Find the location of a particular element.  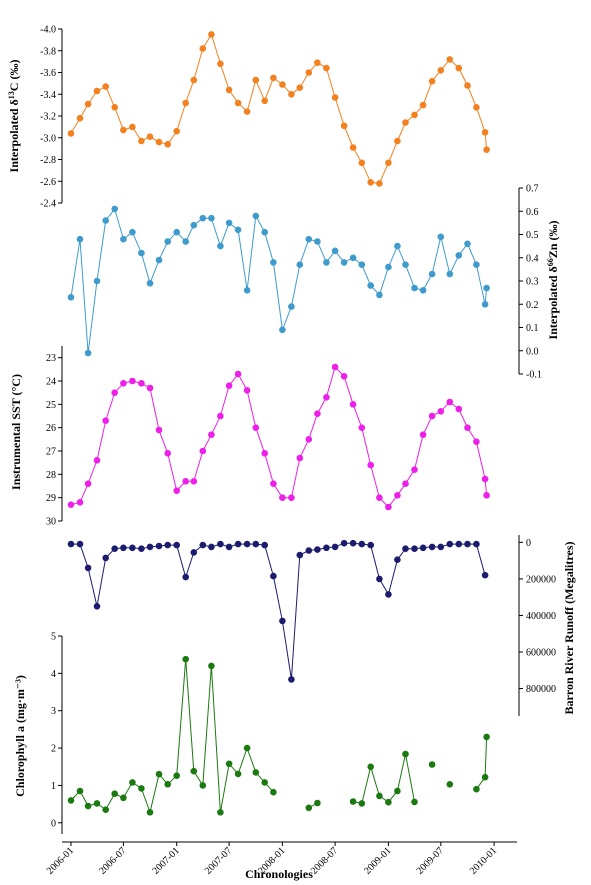

y-tick-label-d66zn: 0.5 is located at coordinates (532, 235).